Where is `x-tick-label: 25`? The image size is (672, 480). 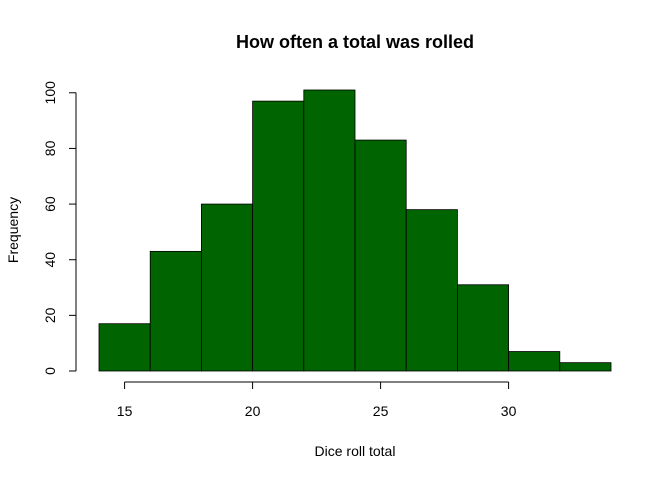 x-tick-label: 25 is located at coordinates (381, 411).